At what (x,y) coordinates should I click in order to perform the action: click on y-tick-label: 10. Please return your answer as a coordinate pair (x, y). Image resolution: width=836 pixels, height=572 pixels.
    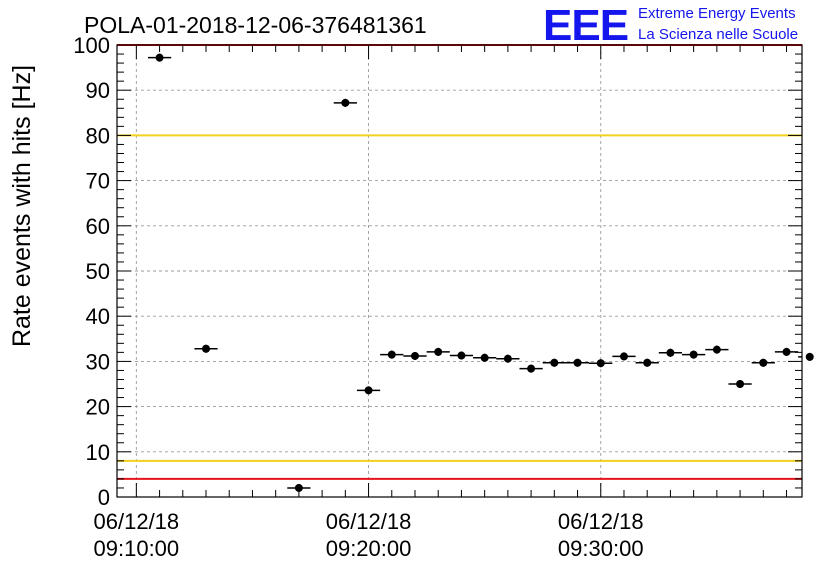
    Looking at the image, I should click on (98, 452).